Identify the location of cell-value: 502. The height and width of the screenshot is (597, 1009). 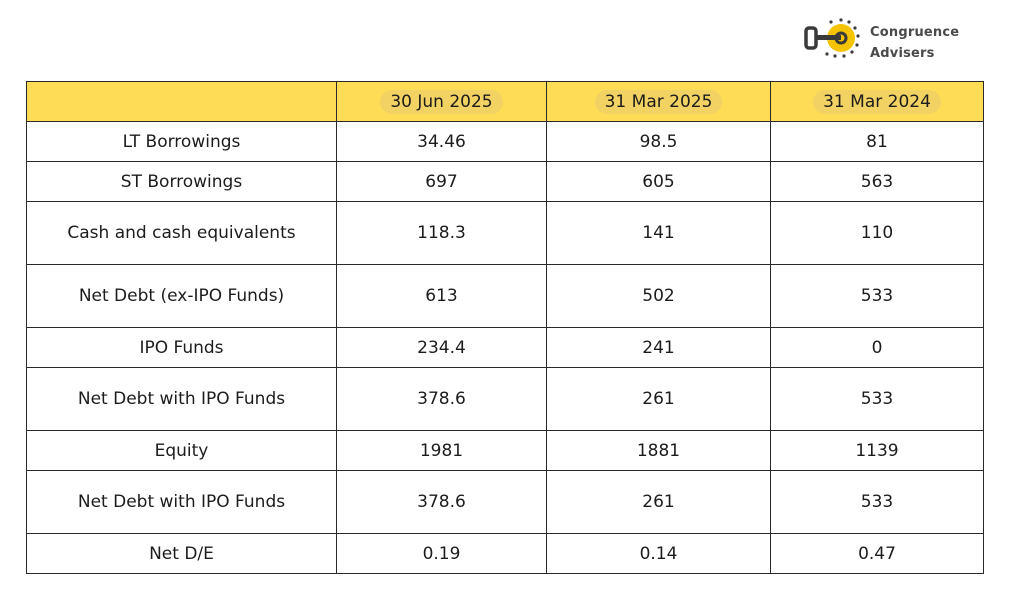
(658, 296).